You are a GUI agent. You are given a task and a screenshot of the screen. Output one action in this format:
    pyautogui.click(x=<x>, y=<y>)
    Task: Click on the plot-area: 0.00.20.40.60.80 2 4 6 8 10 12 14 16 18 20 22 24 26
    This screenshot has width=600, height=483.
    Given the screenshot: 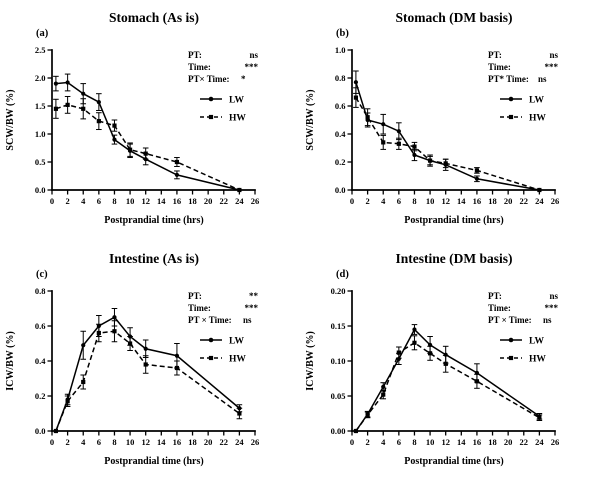 What is the action you would take?
    pyautogui.click(x=147, y=366)
    